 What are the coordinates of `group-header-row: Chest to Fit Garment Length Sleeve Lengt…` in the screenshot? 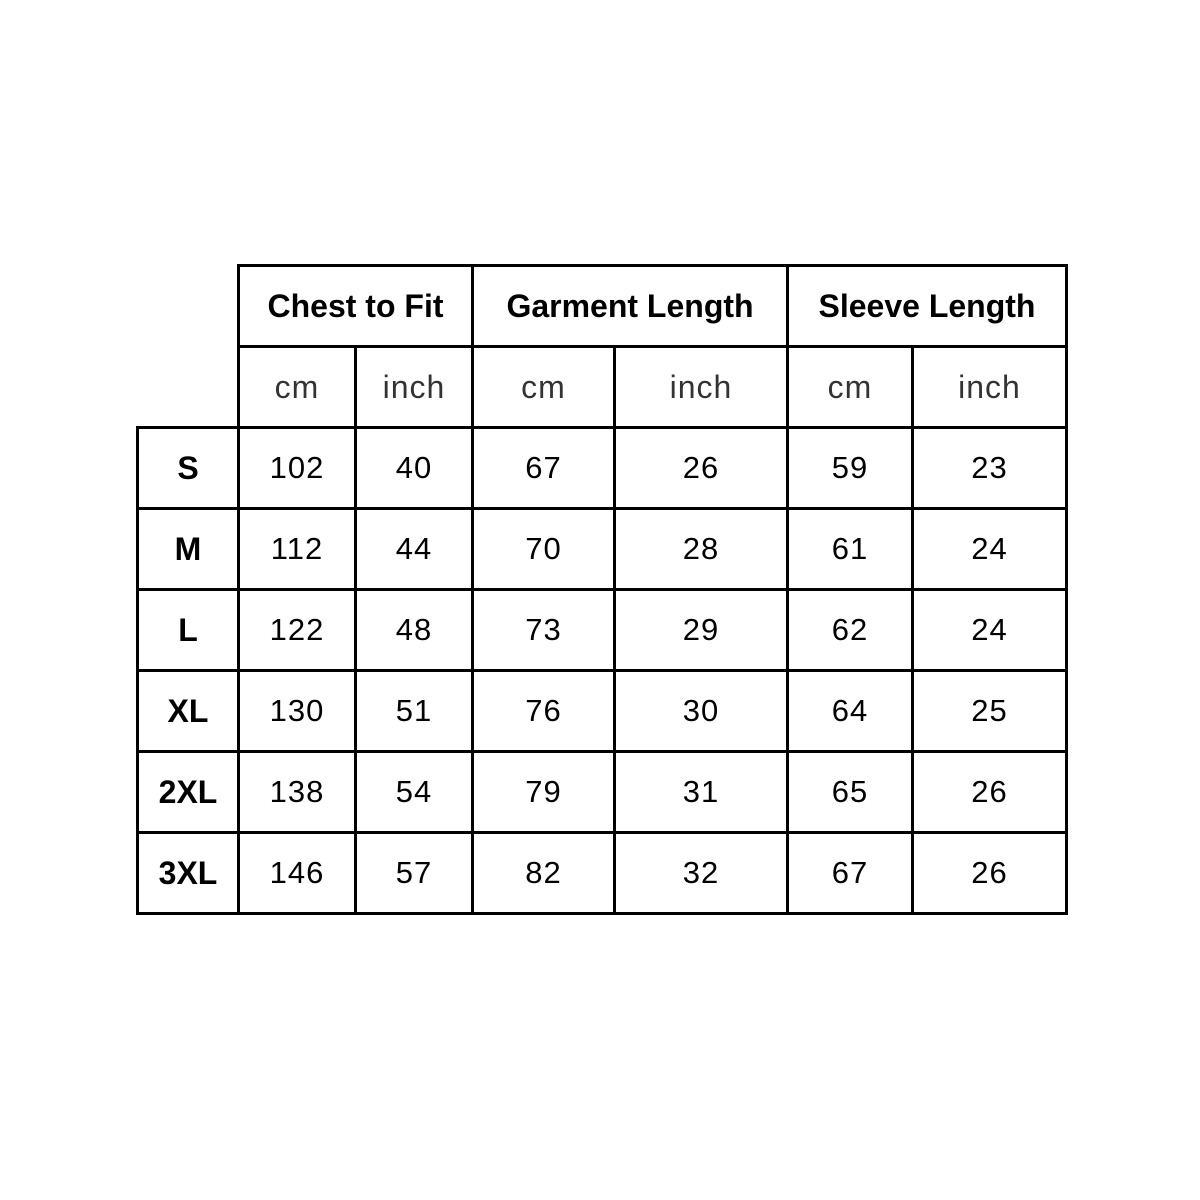 It's located at (603, 306).